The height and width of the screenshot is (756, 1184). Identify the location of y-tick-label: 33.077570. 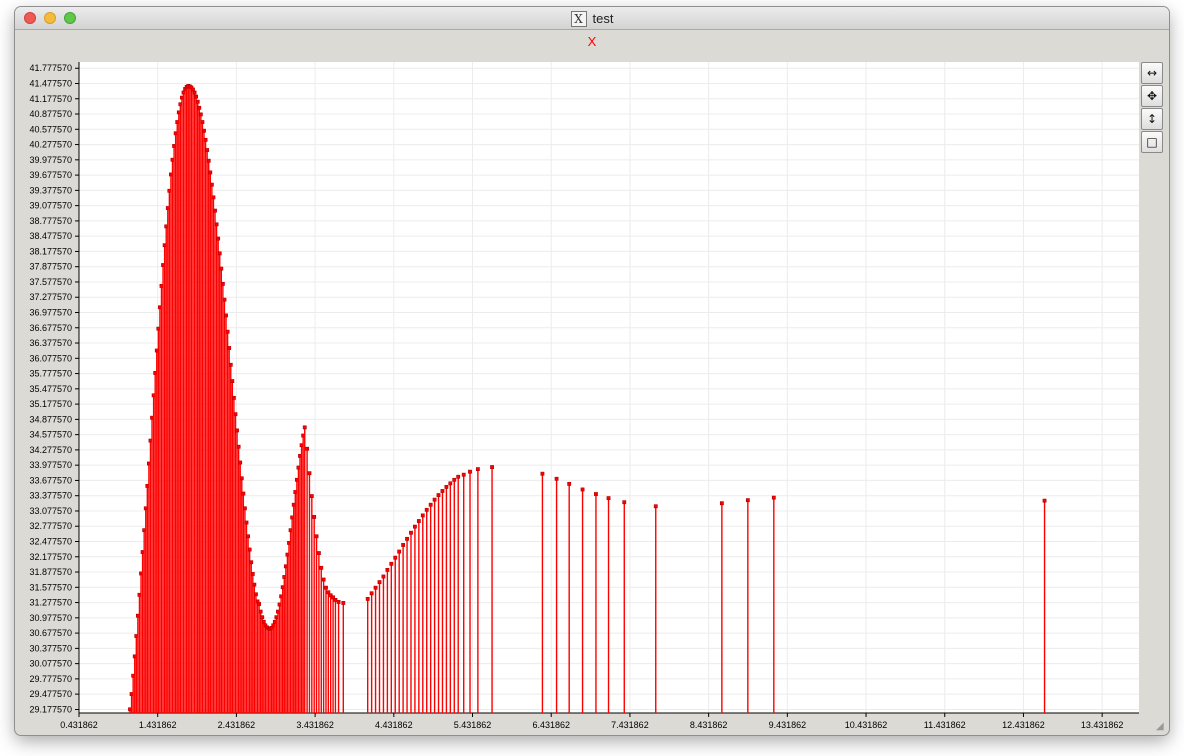
(50, 511).